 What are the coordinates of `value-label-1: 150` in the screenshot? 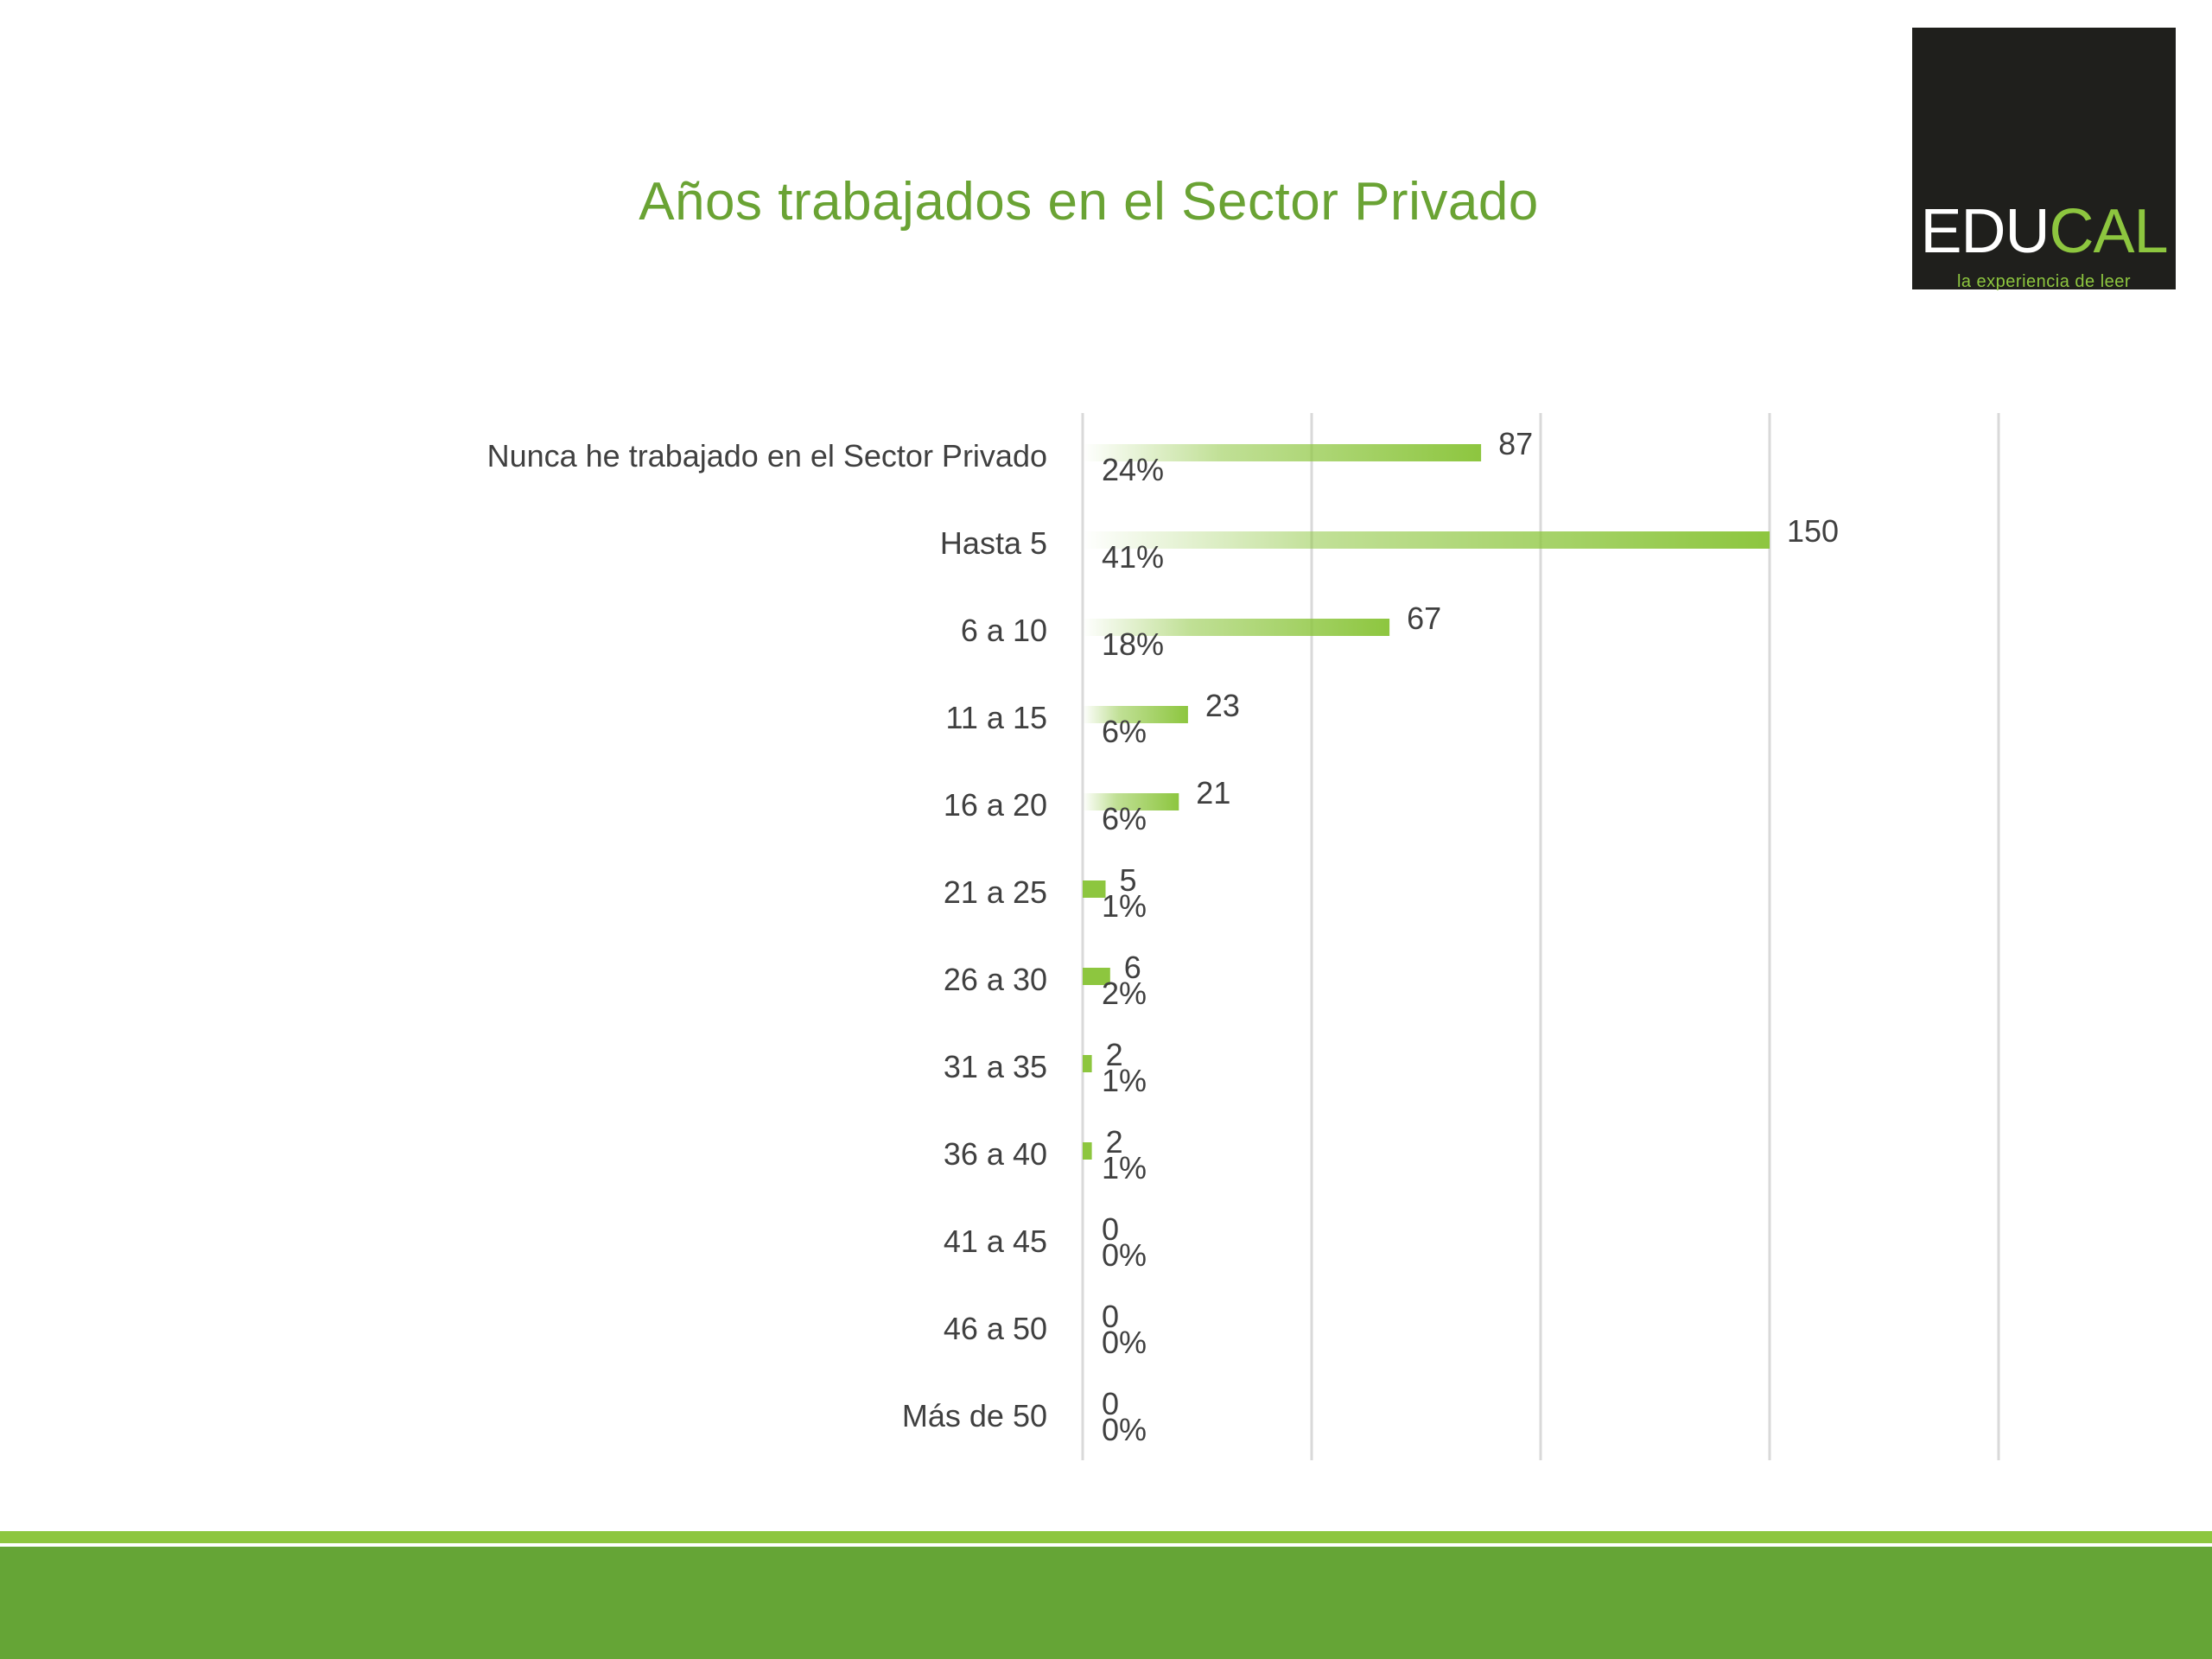 It's located at (1813, 531).